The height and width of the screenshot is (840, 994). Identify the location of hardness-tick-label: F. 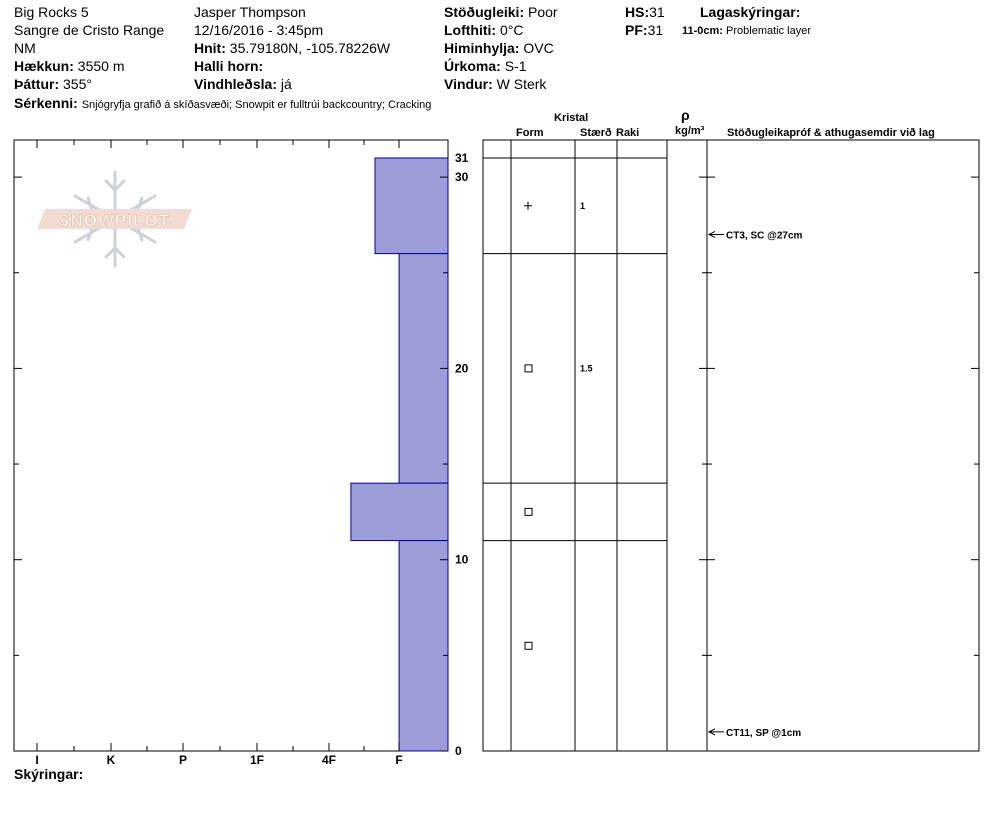
(398, 760).